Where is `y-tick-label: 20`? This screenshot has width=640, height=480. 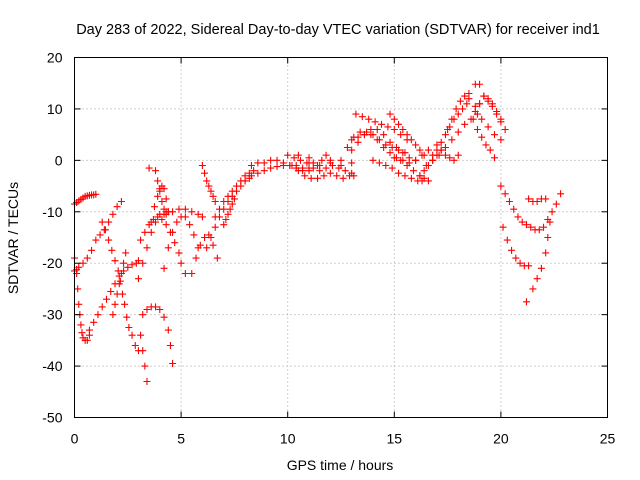 y-tick-label: 20 is located at coordinates (55, 58).